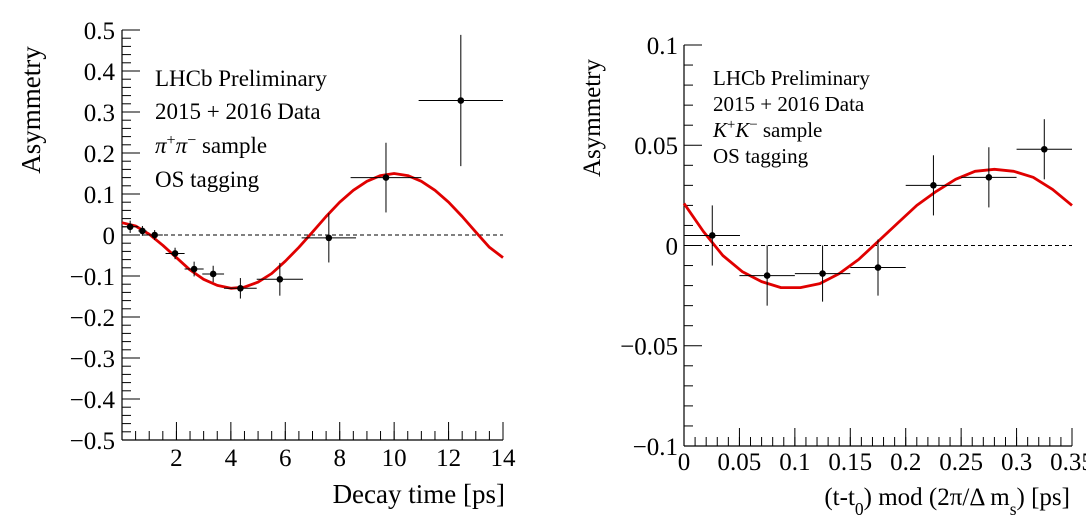 This screenshot has width=1086, height=516. What do you see at coordinates (1016, 462) in the screenshot?
I see `x-tick-label: 0.3` at bounding box center [1016, 462].